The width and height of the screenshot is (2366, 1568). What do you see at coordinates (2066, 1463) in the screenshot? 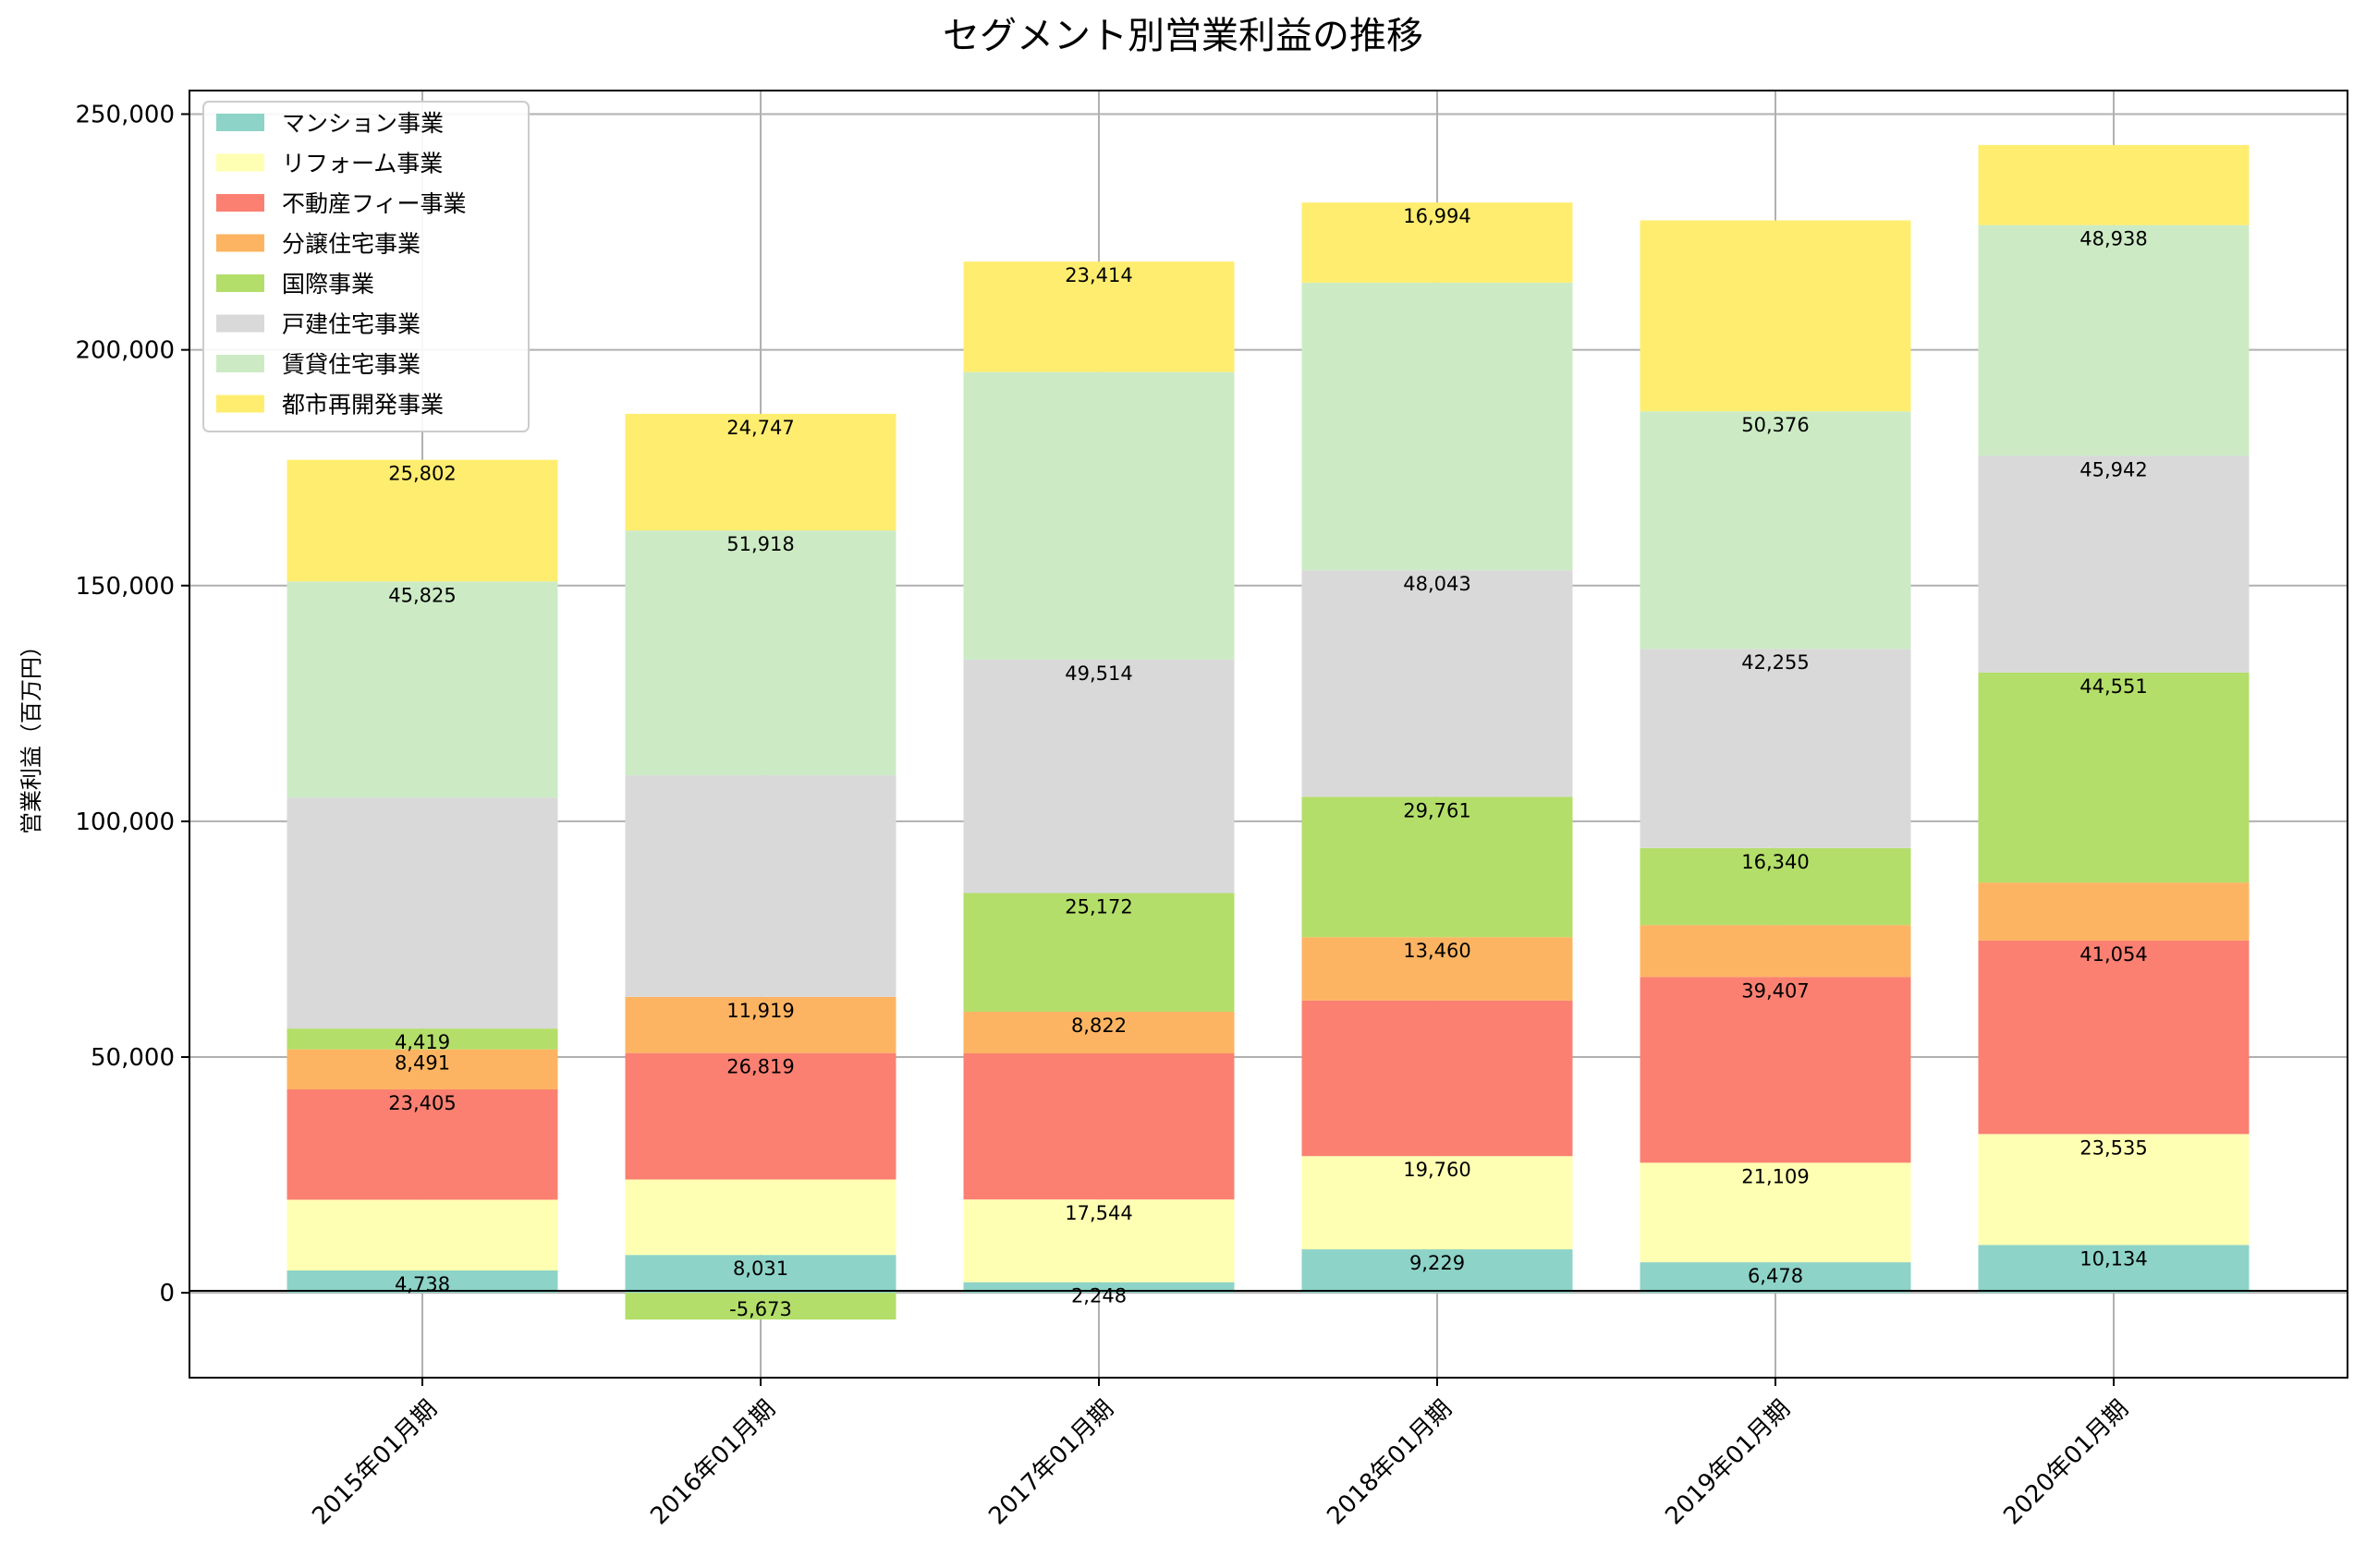
I see `x-tick-label: 2020年01月期` at bounding box center [2066, 1463].